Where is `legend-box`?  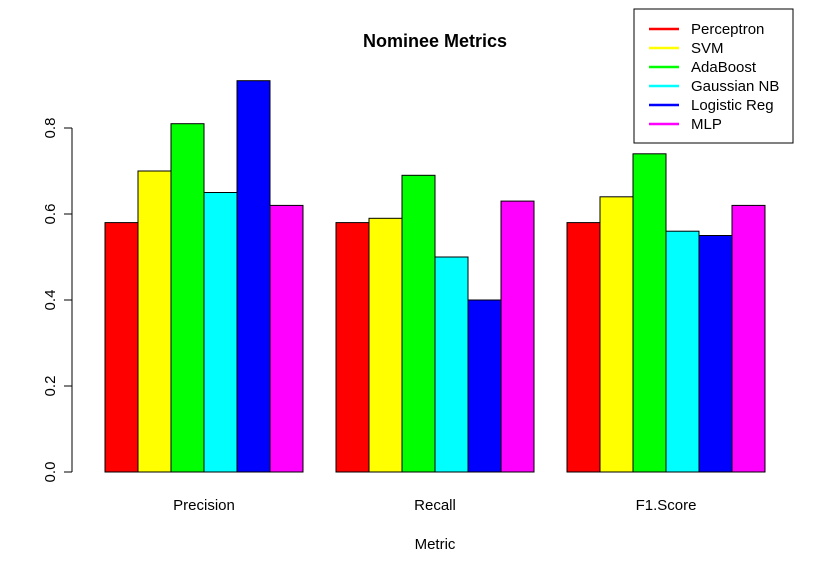 legend-box is located at coordinates (713, 76).